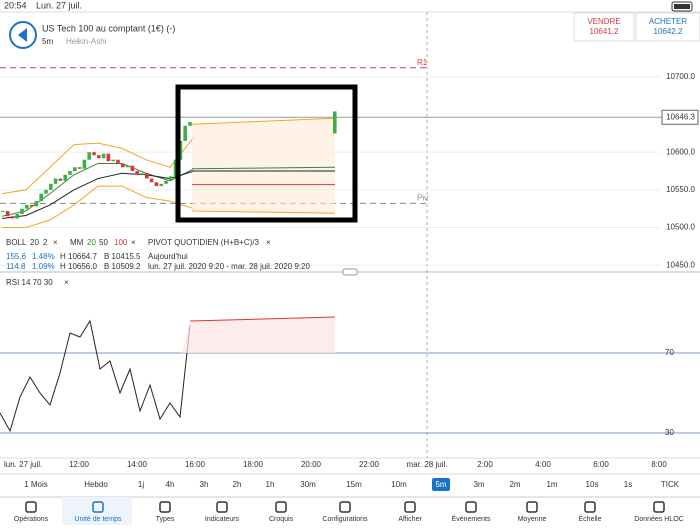 The height and width of the screenshot is (530, 700). Describe the element at coordinates (532, 519) in the screenshot. I see `toolbar-item: Moyenne` at that location.